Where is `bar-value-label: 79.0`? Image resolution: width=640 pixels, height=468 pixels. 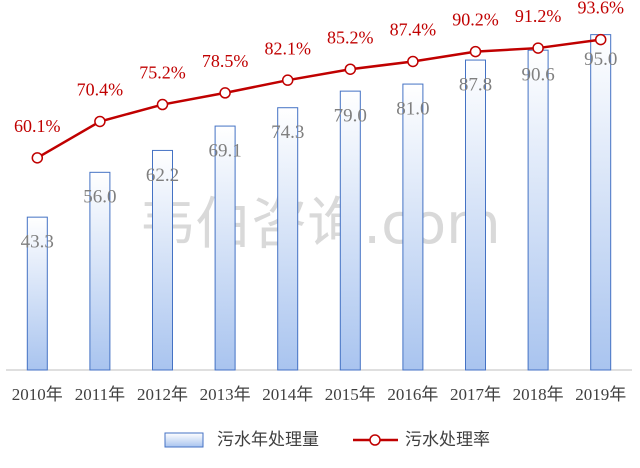
bar-value-label: 79.0 is located at coordinates (350, 115).